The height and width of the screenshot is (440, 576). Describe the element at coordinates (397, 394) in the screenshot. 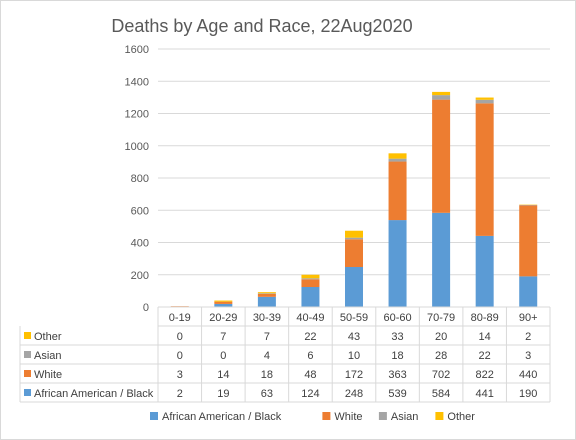

I see `table-value: 539` at that location.